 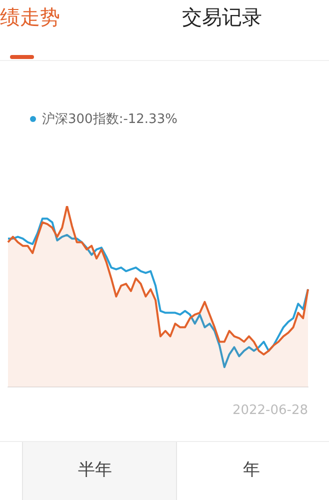 I want to click on text: 绩走势, so click(x=30, y=17).